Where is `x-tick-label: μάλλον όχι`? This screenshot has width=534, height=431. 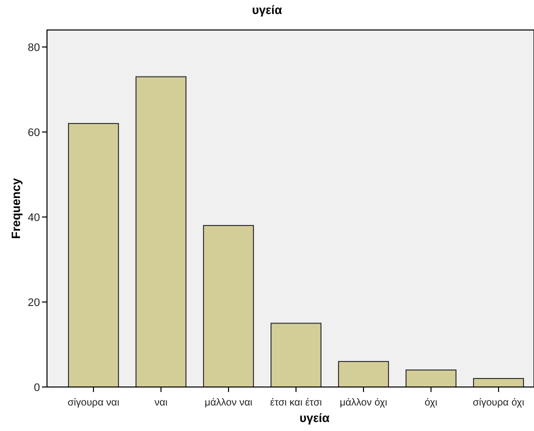
x-tick-label: μάλλον όχι is located at coordinates (364, 403).